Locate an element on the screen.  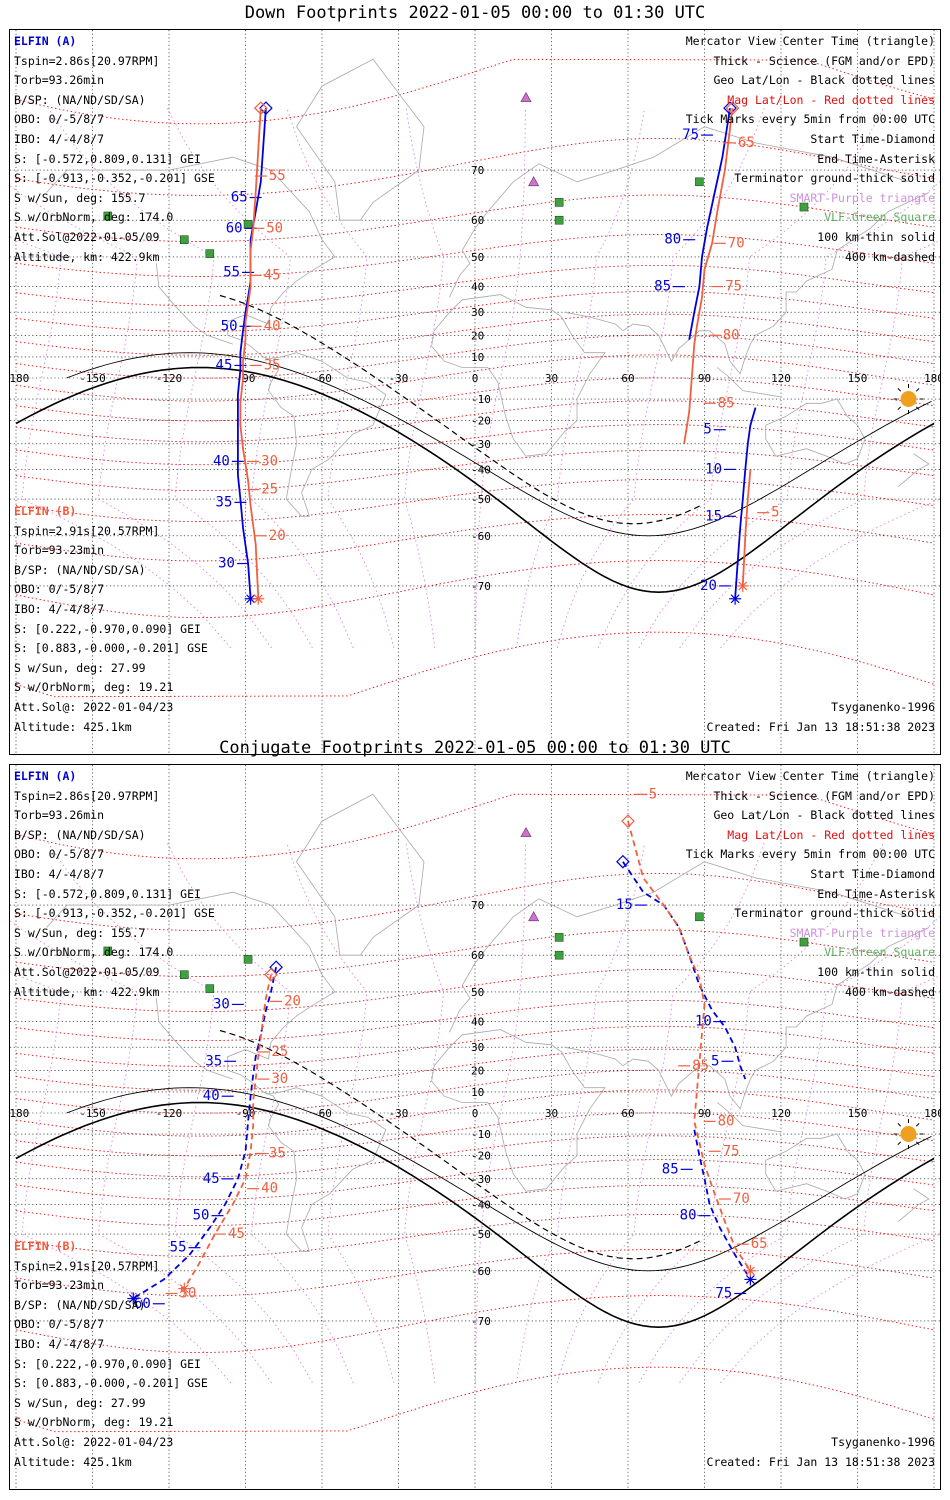
elfin-a-info-line: Tspin=2.86s[20.97RPM] is located at coordinates (87, 795).